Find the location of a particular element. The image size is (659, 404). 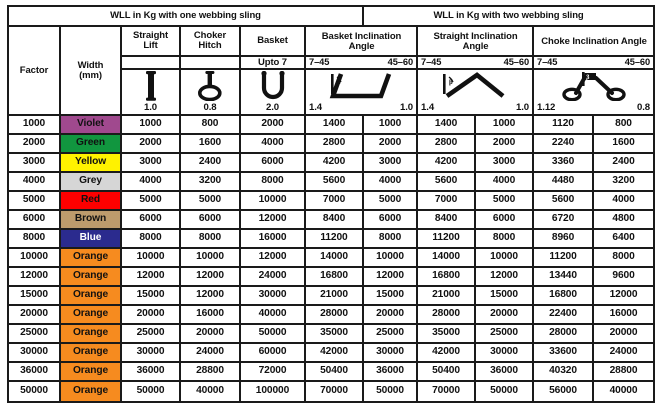

cell-choke-incl-low: 2240 is located at coordinates (564, 144).